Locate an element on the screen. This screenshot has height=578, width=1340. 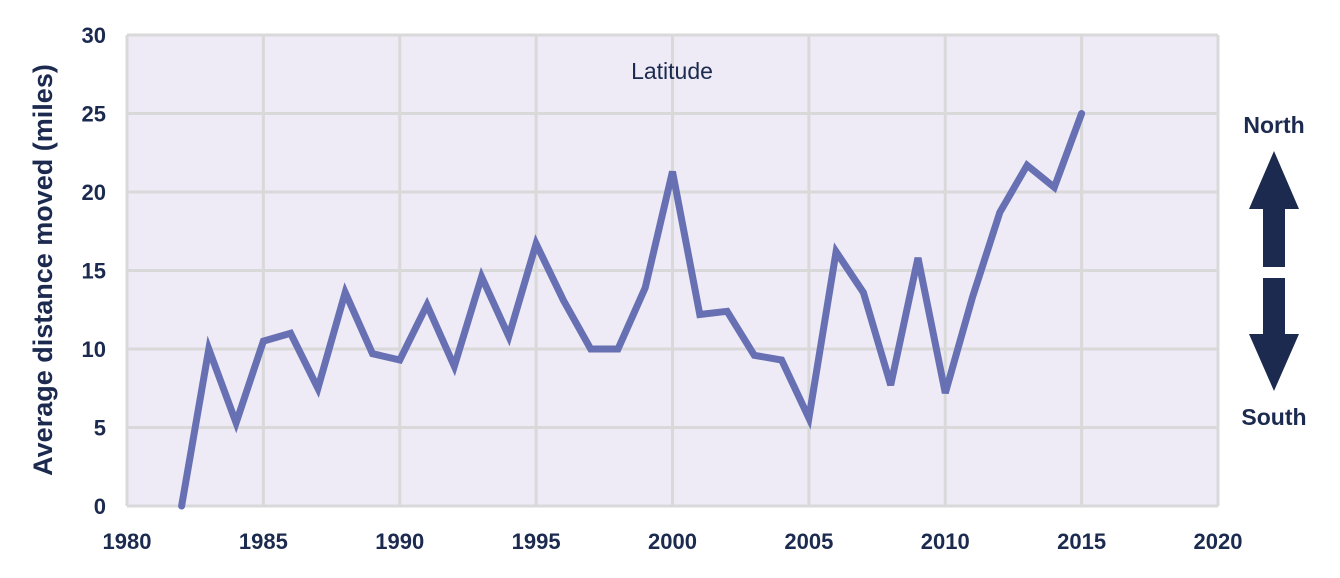
x-tick-label: 2010 is located at coordinates (945, 541).